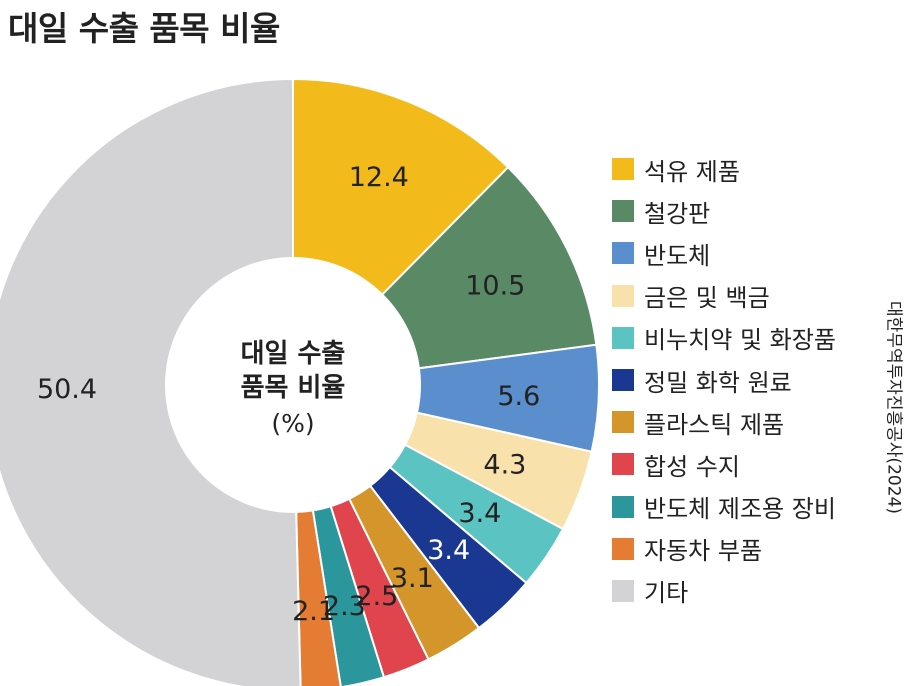  Describe the element at coordinates (144, 28) in the screenshot. I see `chart-title: 대일 수출 품목 비율` at that location.